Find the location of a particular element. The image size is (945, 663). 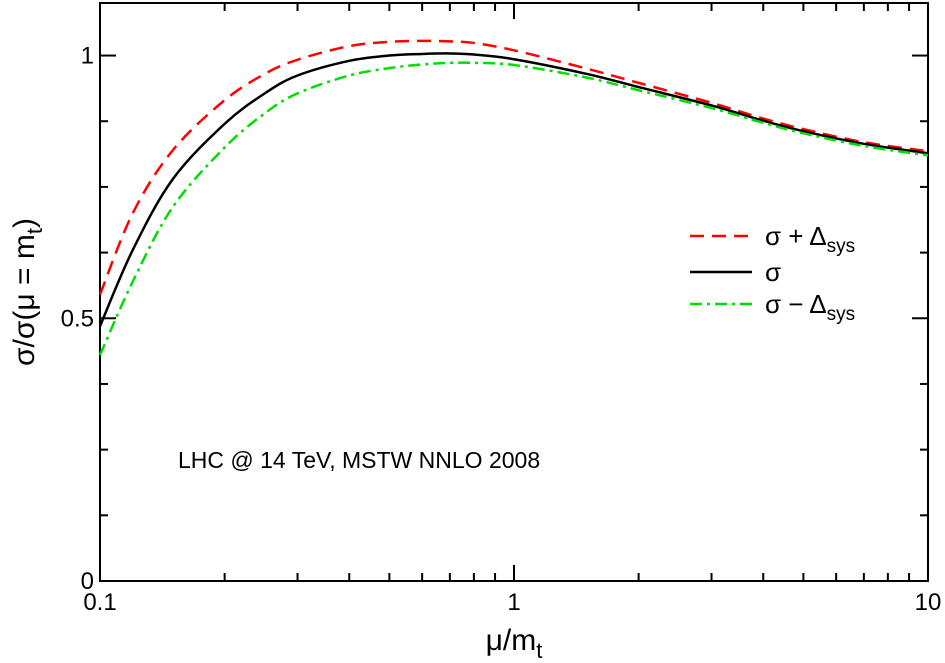

legend-label-2-sub: sys is located at coordinates (841, 314).